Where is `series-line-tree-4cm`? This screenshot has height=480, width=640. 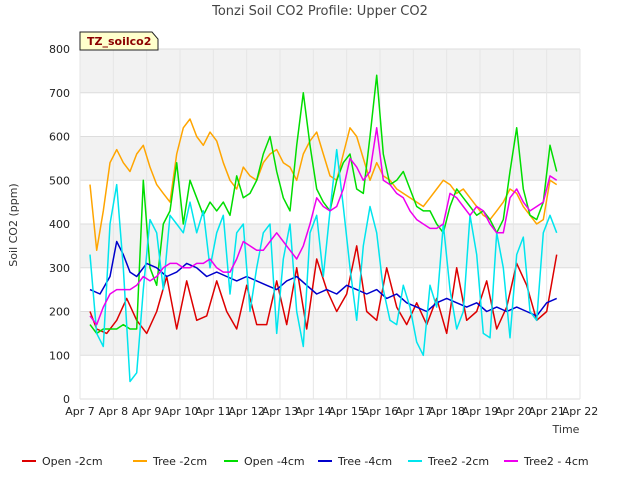
series-line-tree-4cm is located at coordinates (323, 278).